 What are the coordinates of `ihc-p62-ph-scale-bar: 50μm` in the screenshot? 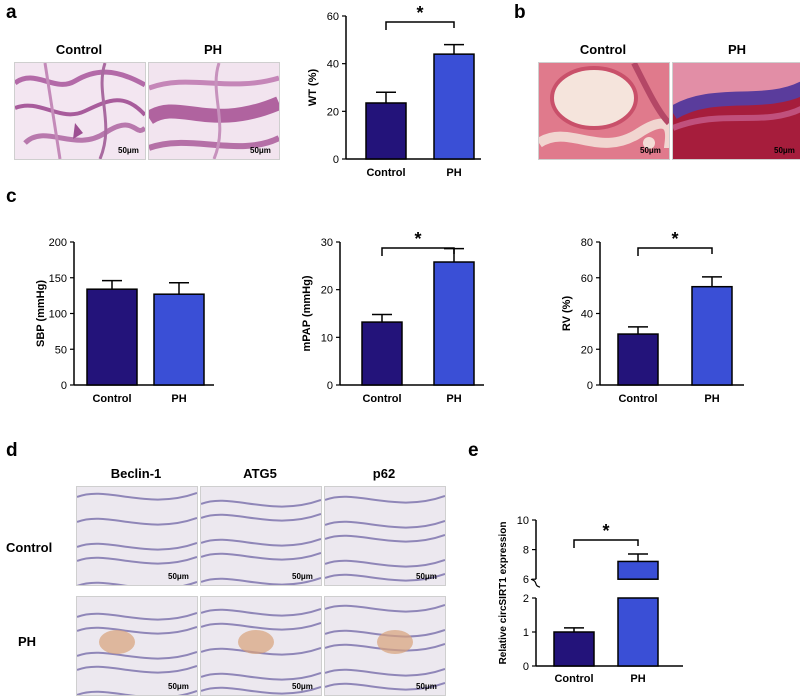 It's located at (426, 686).